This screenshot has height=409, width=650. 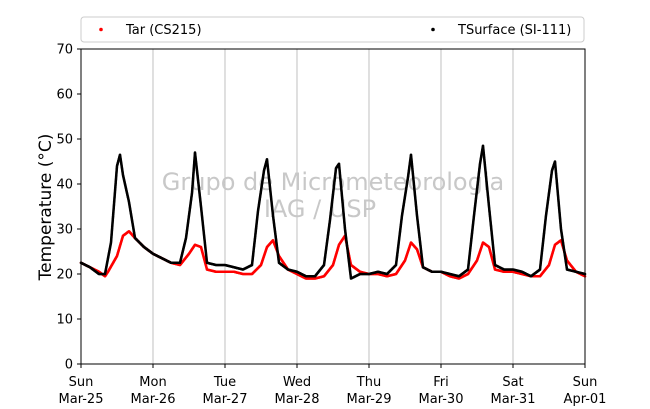 I want to click on legend-frame, so click(x=332, y=29).